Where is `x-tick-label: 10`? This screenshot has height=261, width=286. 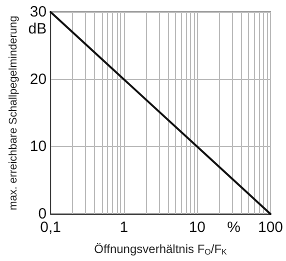 x-tick-label: 10 is located at coordinates (197, 227).